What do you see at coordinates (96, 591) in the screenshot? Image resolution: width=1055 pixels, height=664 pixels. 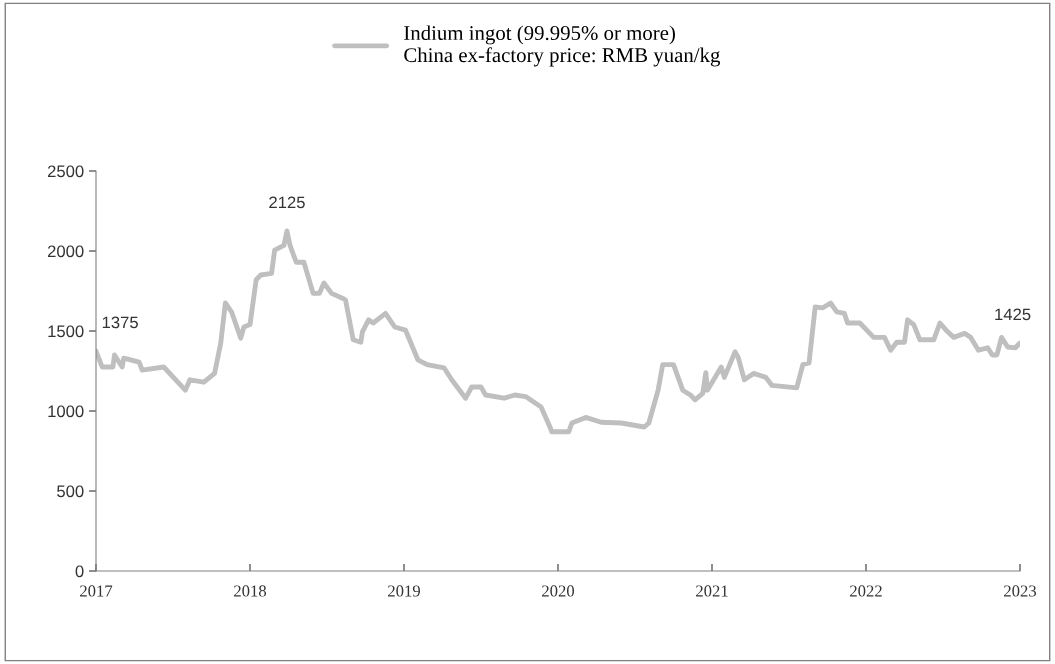 I see `x-tick-label: 2017` at bounding box center [96, 591].